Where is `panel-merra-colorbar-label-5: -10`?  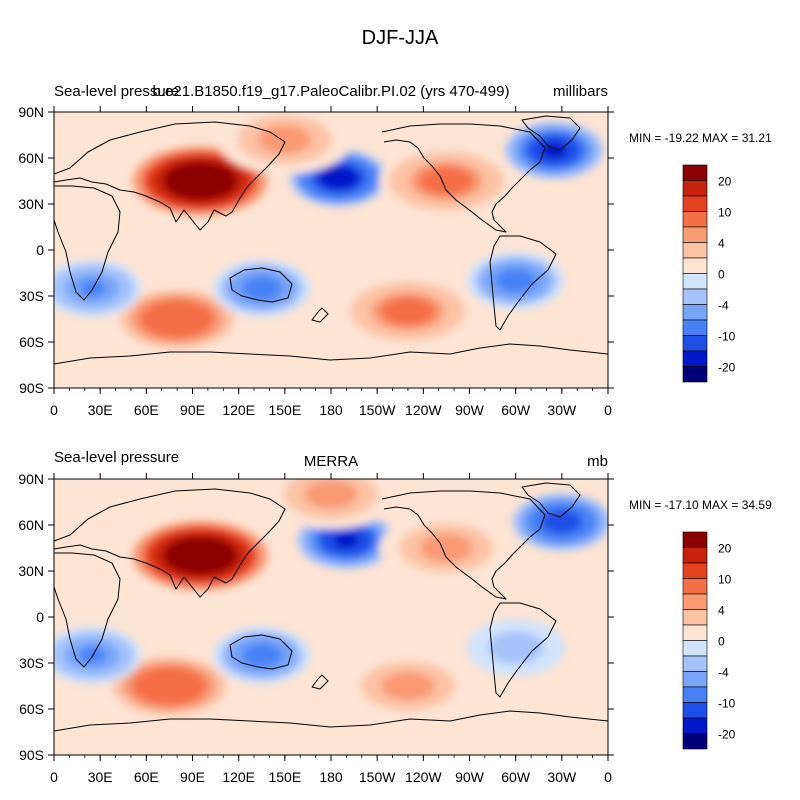
panel-merra-colorbar-label-5: -10 is located at coordinates (727, 704).